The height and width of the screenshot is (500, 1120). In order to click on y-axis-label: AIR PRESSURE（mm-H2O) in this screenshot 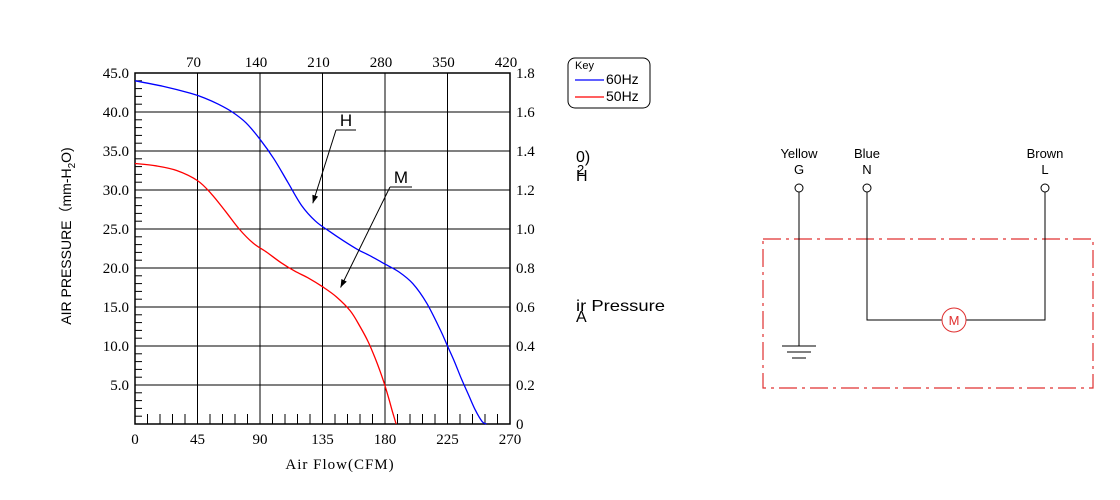, I will do `click(68, 235)`.